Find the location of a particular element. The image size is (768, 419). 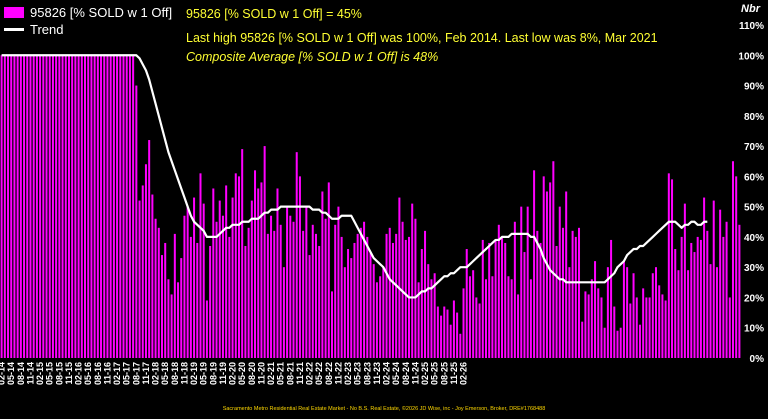

x-tick-label: 05-19 is located at coordinates (204, 373).